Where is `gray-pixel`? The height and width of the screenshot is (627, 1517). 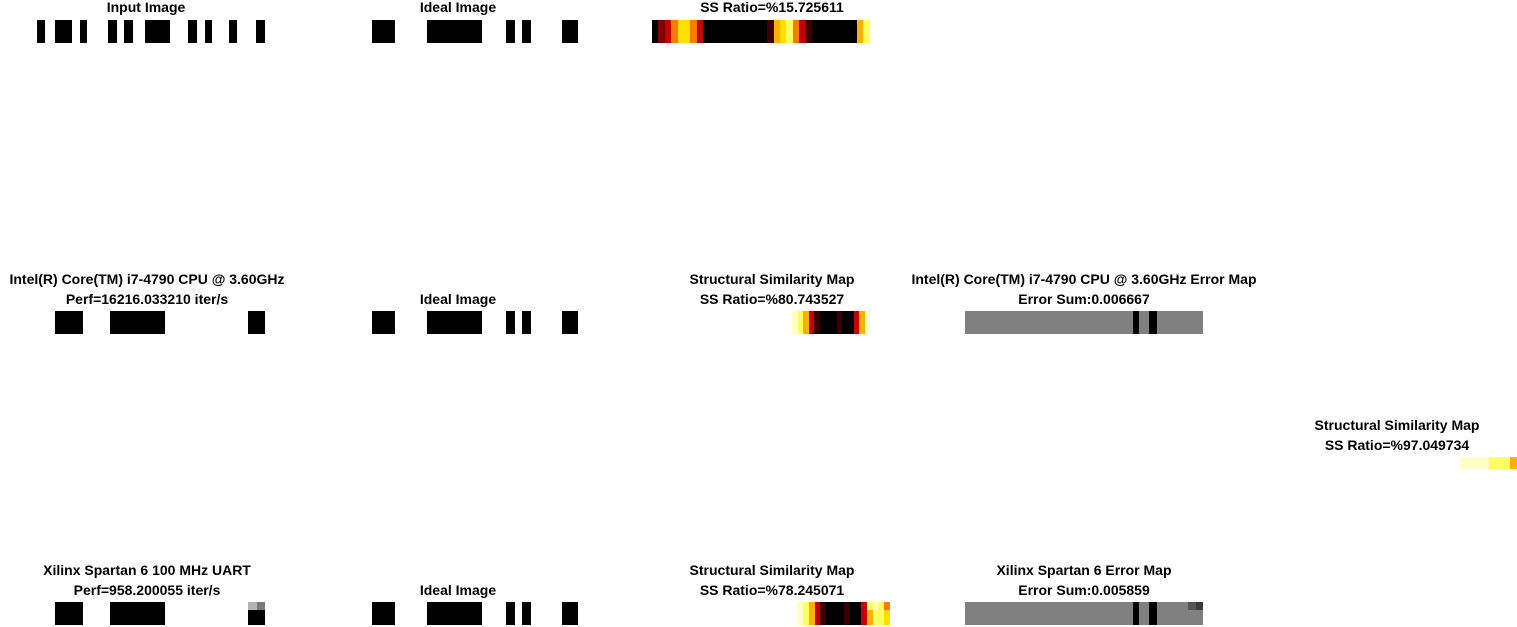 gray-pixel is located at coordinates (252, 606).